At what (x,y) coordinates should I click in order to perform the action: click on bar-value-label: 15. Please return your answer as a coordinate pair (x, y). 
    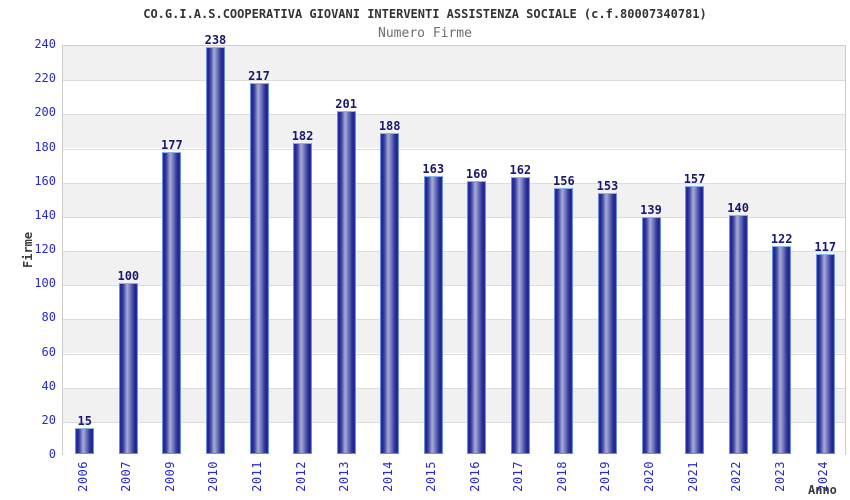
    Looking at the image, I should click on (84, 421).